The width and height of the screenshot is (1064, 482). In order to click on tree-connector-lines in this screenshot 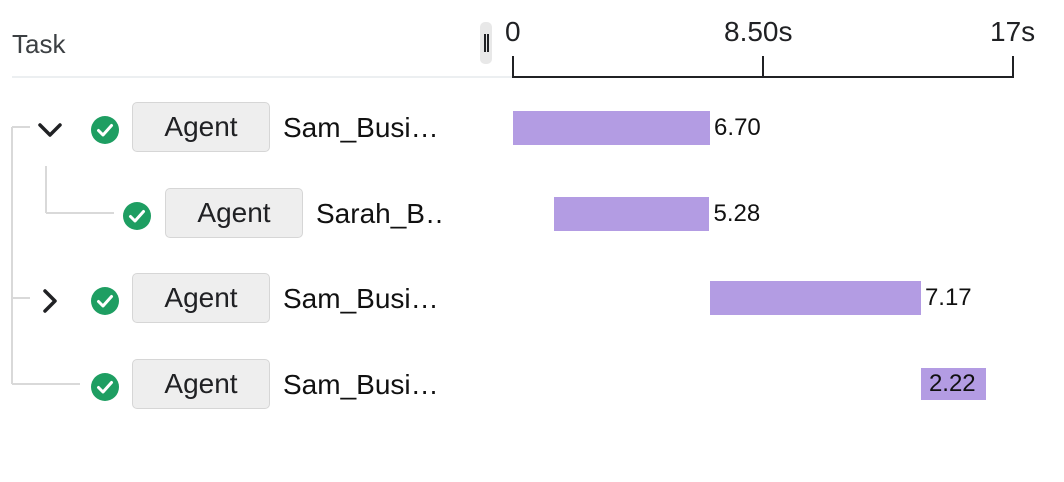, I will do `click(62, 255)`.